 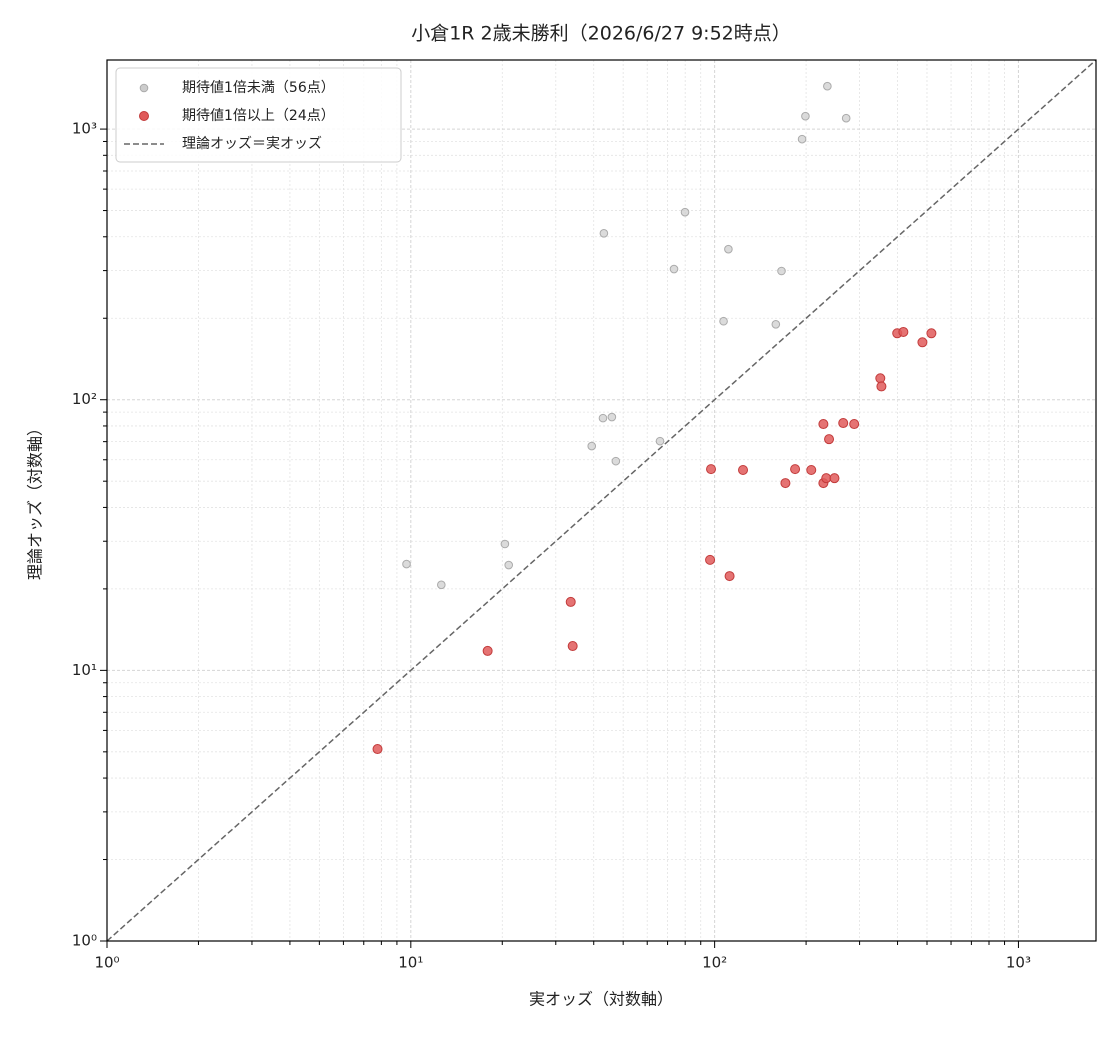 What do you see at coordinates (106, 963) in the screenshot?
I see `x-tick-label: 10⁰` at bounding box center [106, 963].